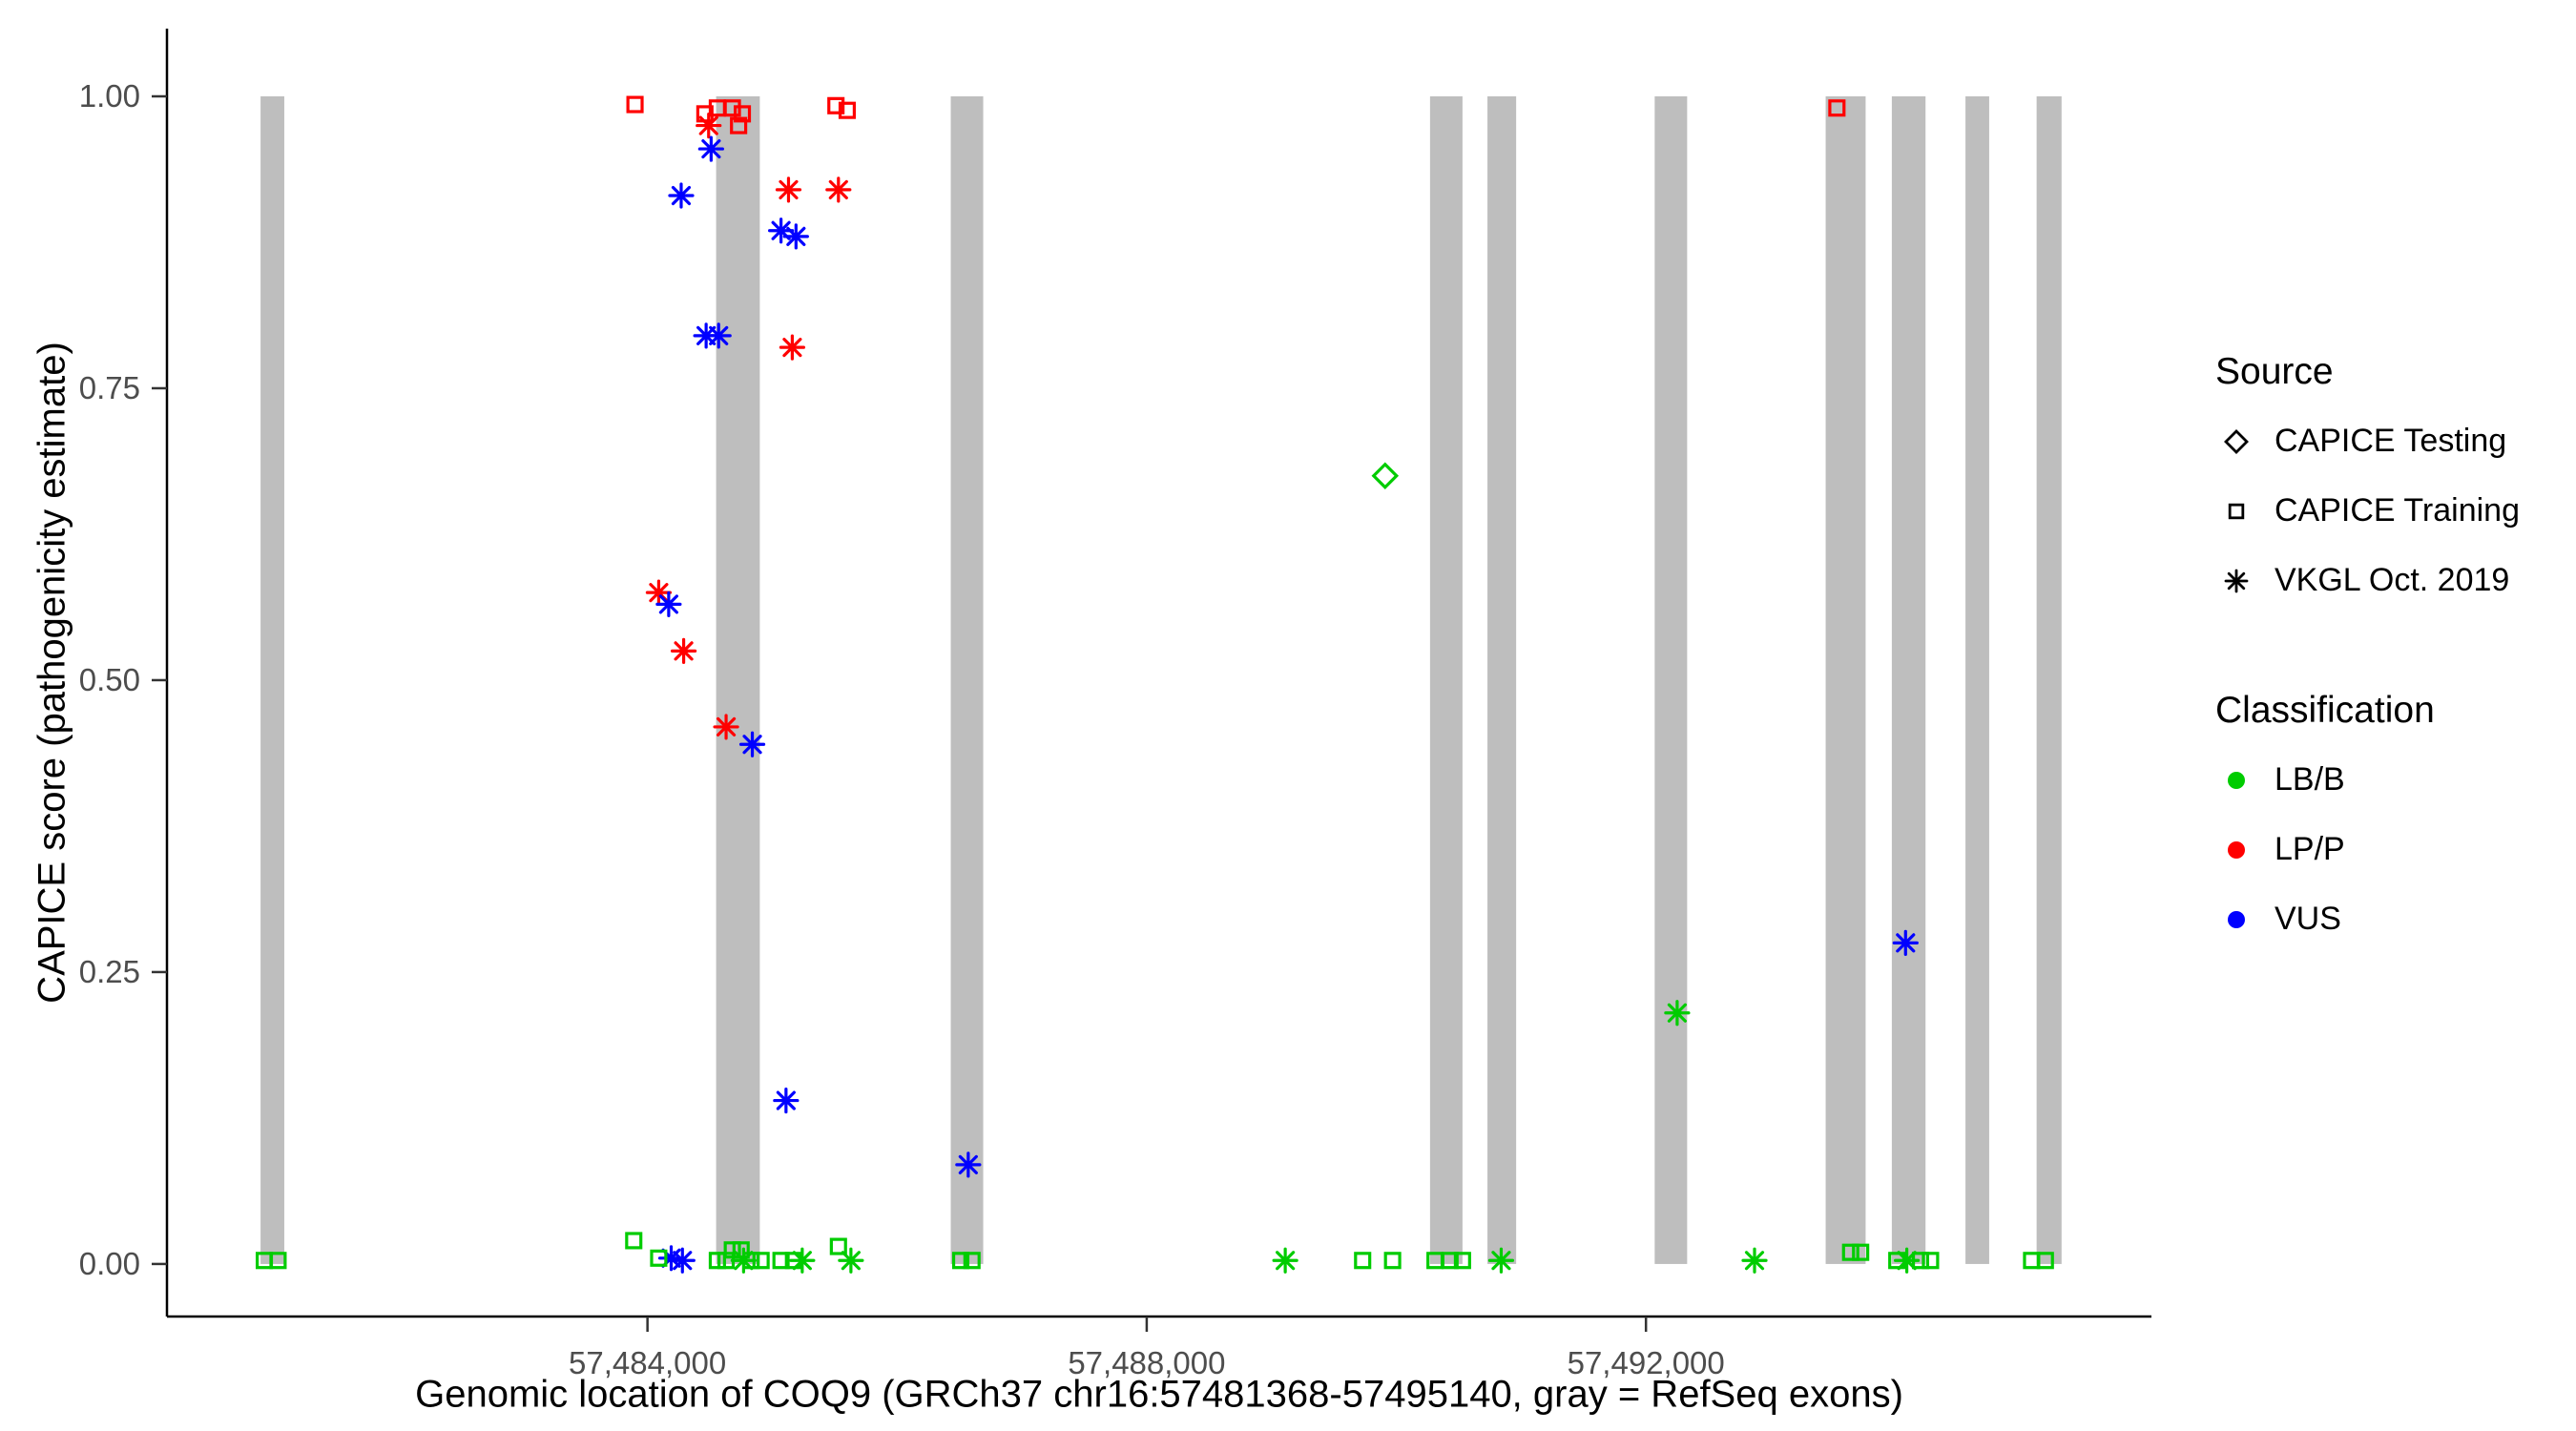 The image size is (2576, 1431). I want to click on y-tick-label: 0.25, so click(109, 971).